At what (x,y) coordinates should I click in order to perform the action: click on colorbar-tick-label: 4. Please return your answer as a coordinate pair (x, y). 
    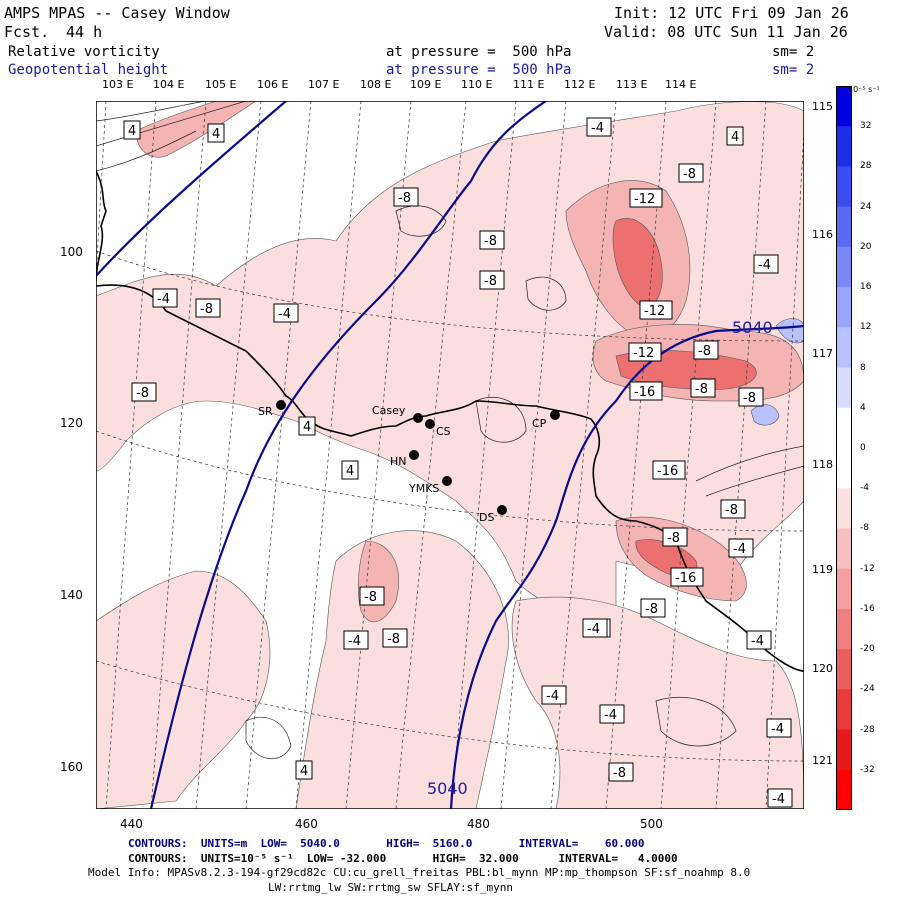
    Looking at the image, I should click on (863, 407).